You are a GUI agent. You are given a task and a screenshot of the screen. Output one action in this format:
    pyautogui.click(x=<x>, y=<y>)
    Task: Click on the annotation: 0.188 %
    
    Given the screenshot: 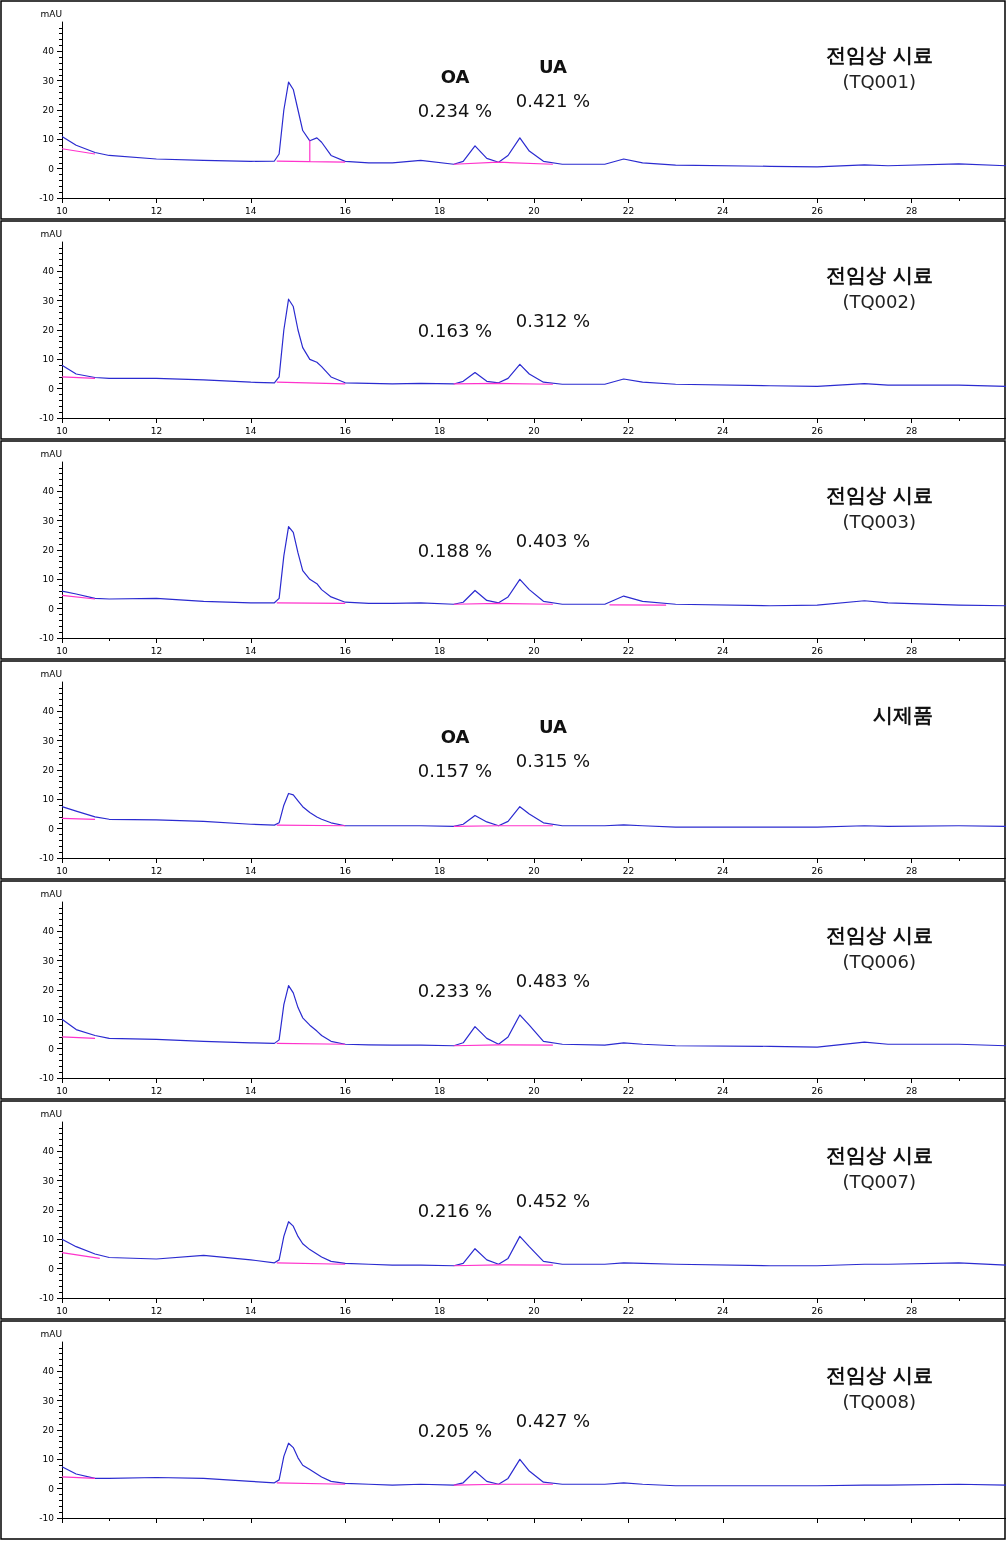 What is the action you would take?
    pyautogui.click(x=455, y=550)
    